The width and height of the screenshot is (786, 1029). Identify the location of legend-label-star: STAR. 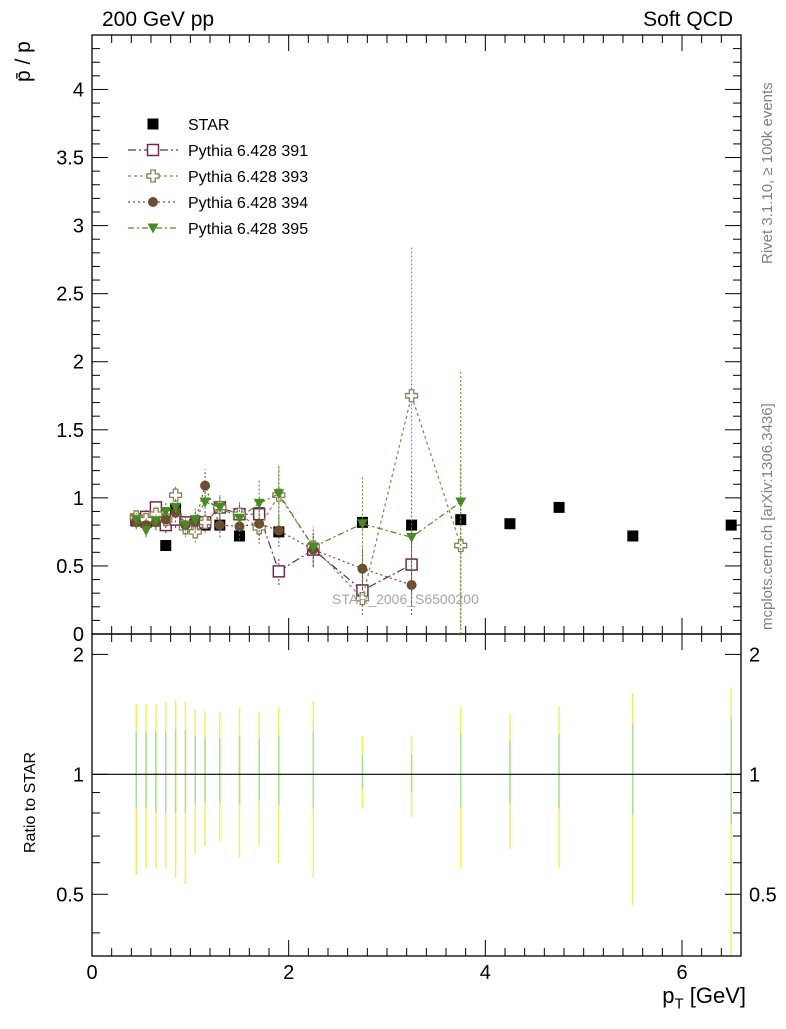
(208, 125).